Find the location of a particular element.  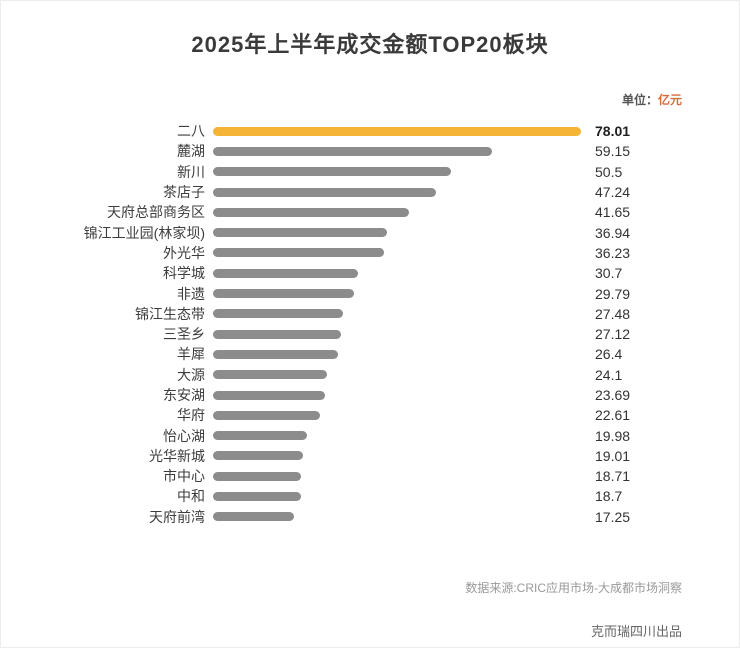

chart-row: 二八 78.01 is located at coordinates (370, 131).